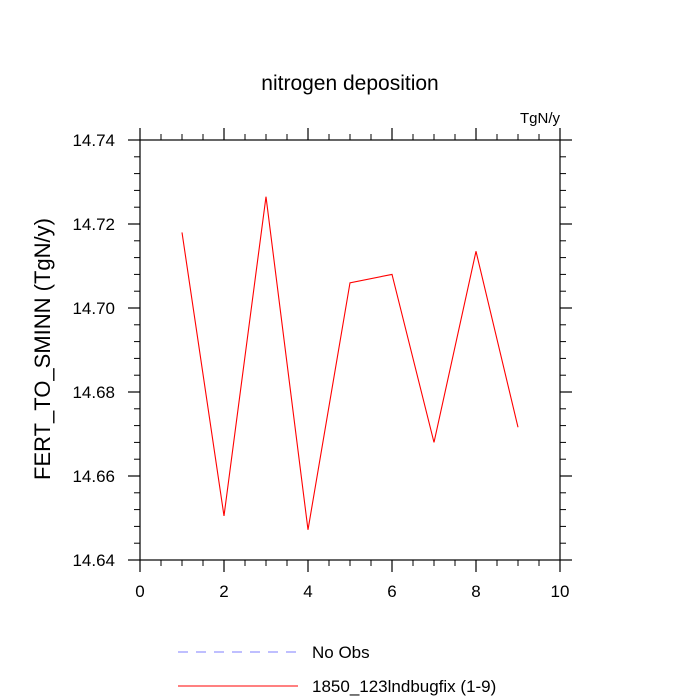 This screenshot has height=700, width=700. Describe the element at coordinates (540, 118) in the screenshot. I see `units-label: TgN/y` at that location.